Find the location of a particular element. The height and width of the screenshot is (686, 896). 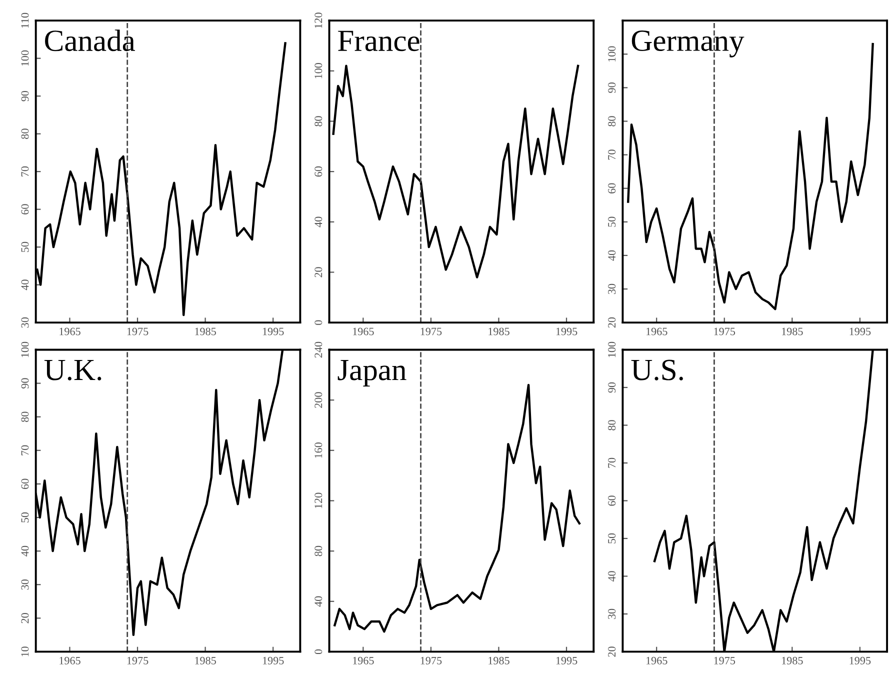

y-tick-label: 10 is located at coordinates (25, 651).